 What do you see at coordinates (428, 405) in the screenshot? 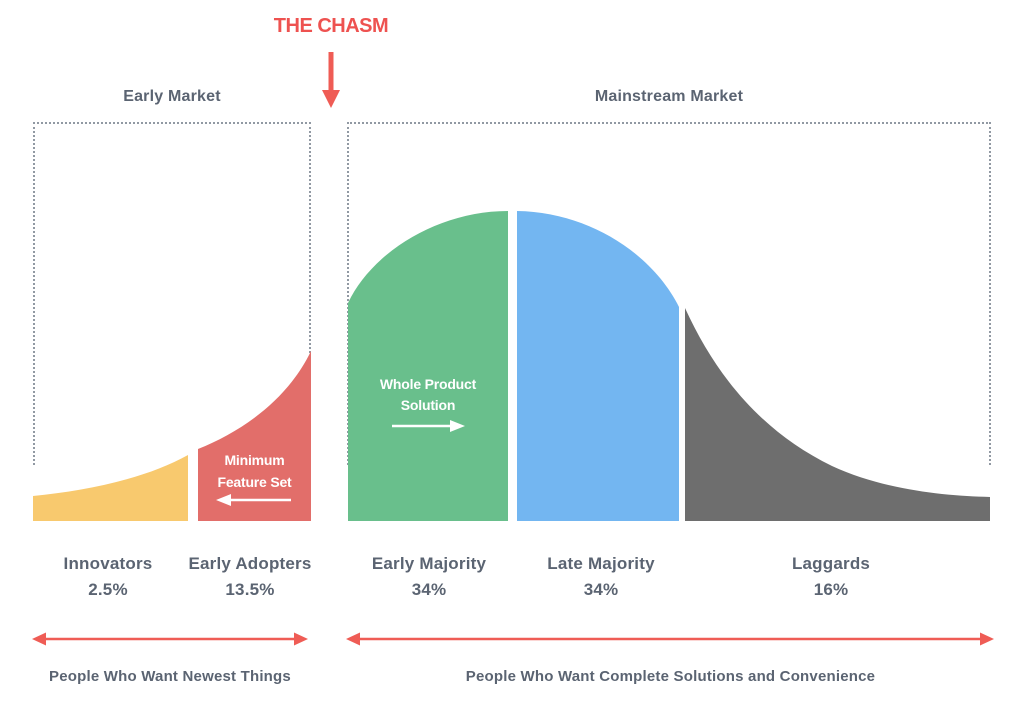
I see `whole-product-solution-line2: Solution` at bounding box center [428, 405].